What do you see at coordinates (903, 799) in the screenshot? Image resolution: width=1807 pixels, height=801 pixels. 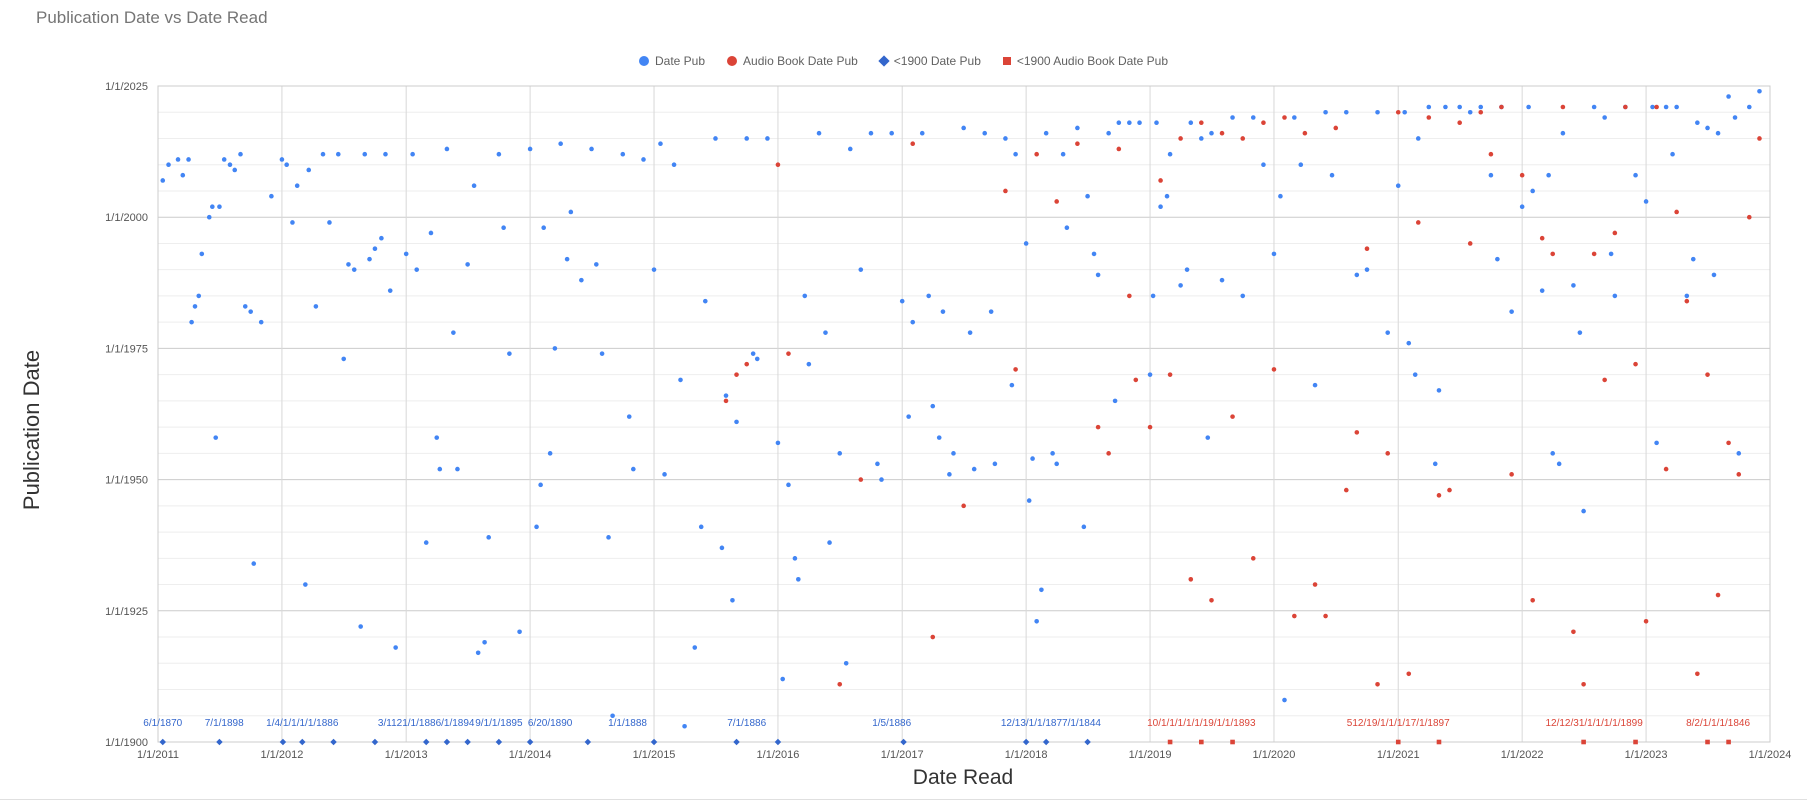 I see `bottom-divider` at bounding box center [903, 799].